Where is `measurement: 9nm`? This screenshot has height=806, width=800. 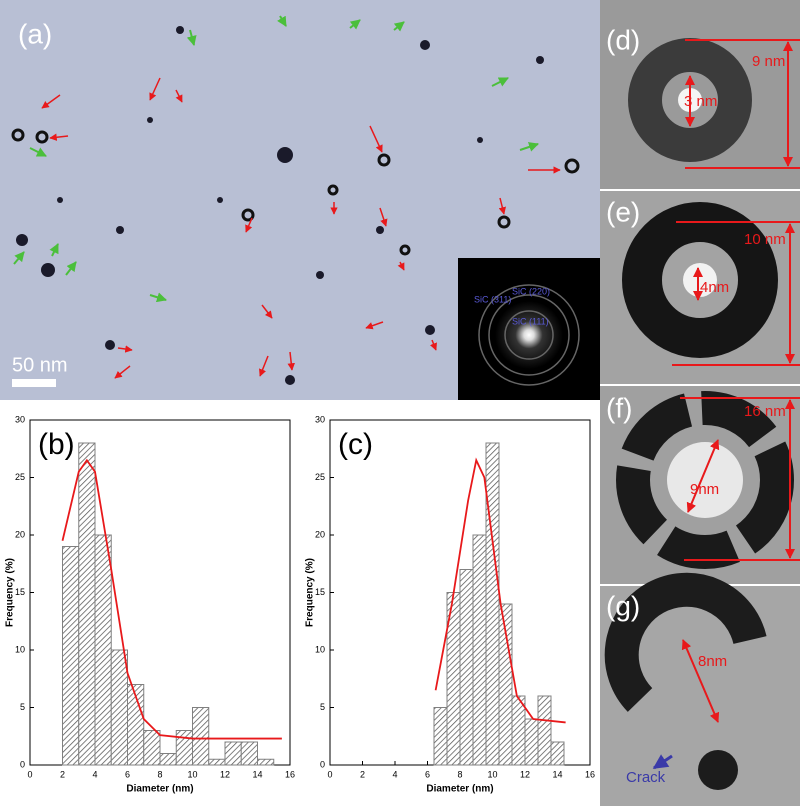
measurement: 9nm is located at coordinates (704, 489).